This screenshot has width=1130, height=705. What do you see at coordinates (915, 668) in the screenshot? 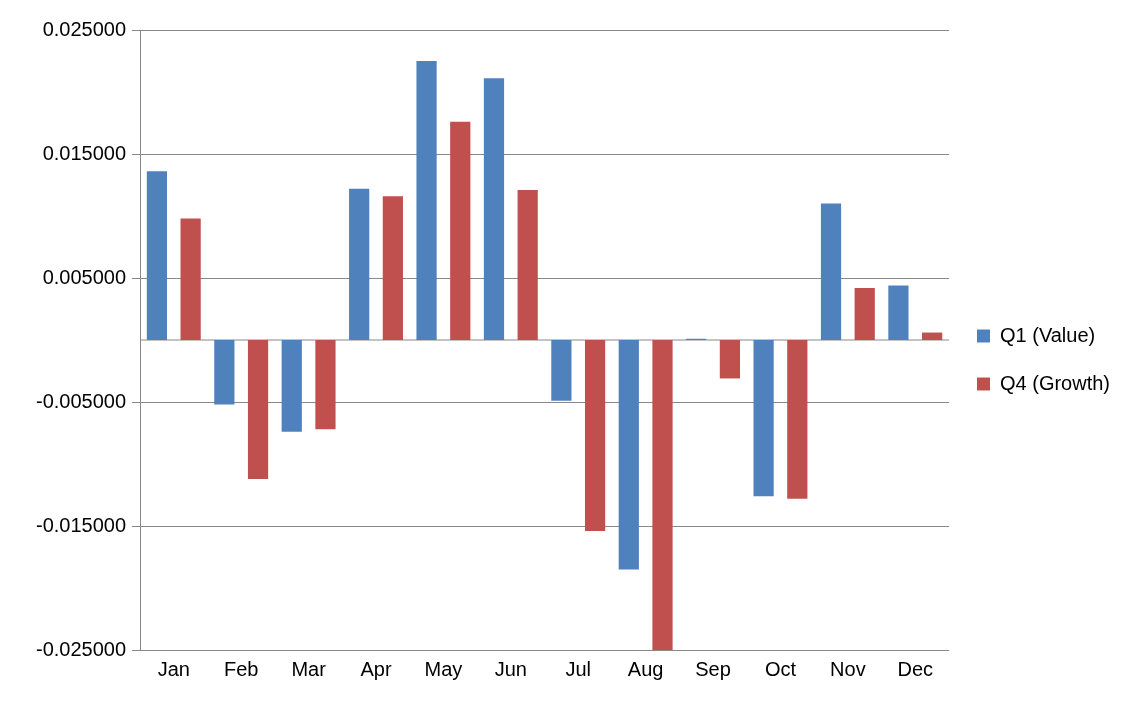
I see `x-tick-label: Dec` at bounding box center [915, 668].